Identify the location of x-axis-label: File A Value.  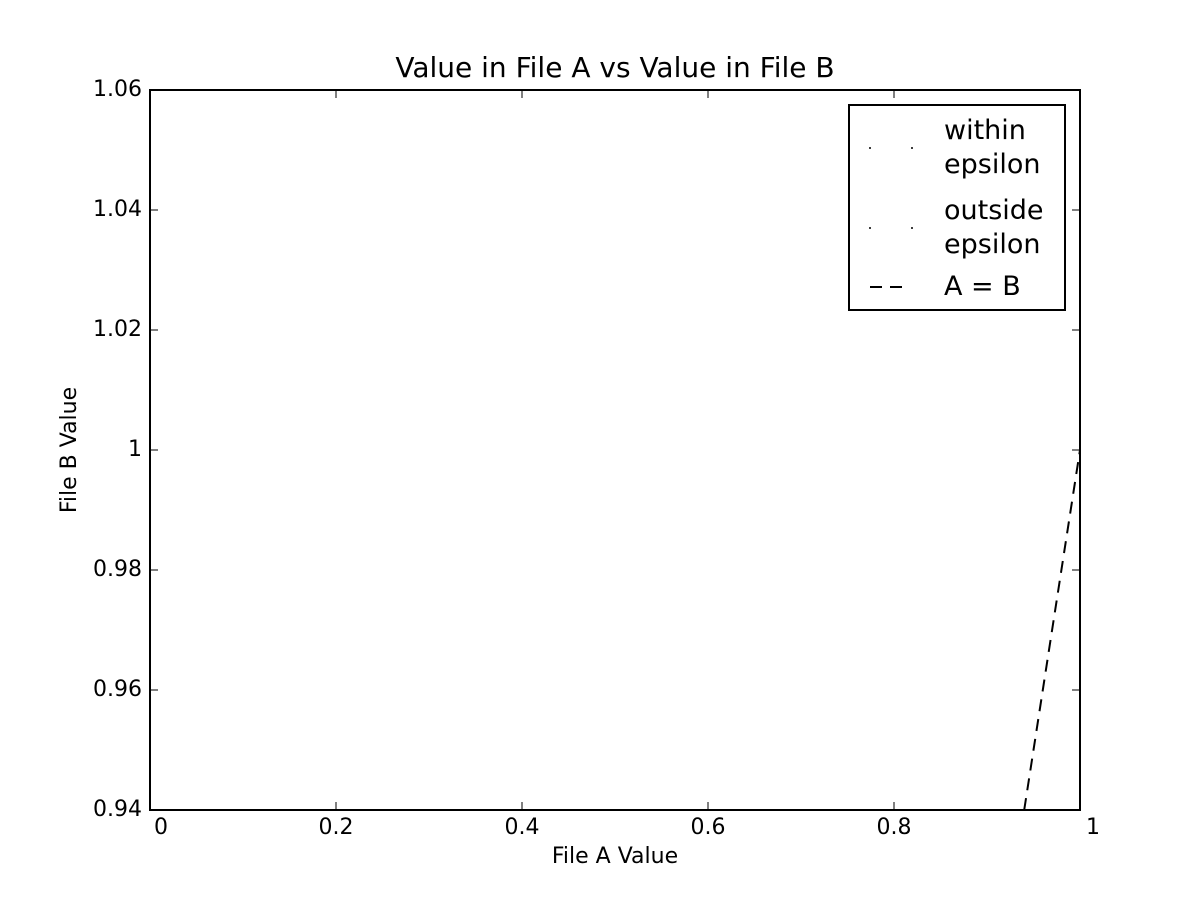
(615, 856).